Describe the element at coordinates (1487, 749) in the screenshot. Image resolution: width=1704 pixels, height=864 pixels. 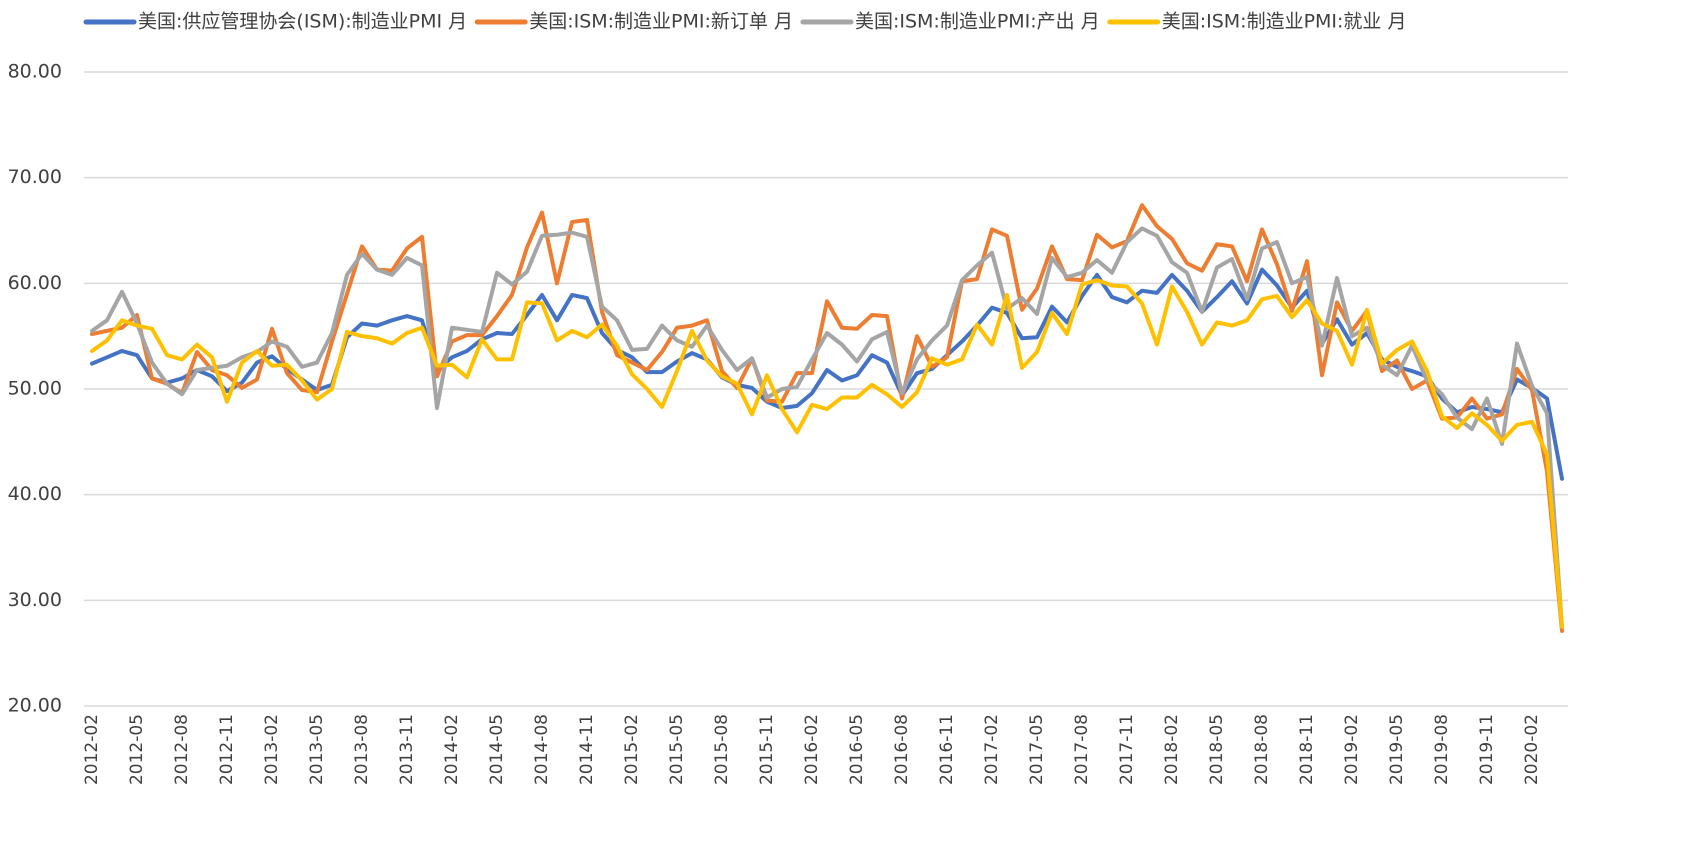
I see `x-tick-label: 2019-11` at that location.